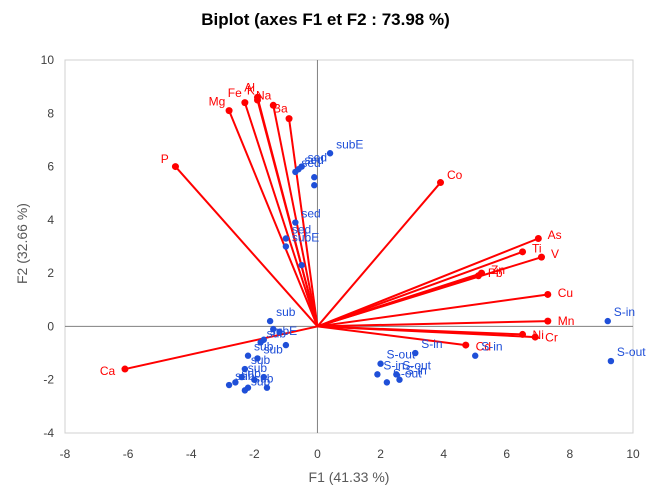  What do you see at coordinates (555, 254) in the screenshot?
I see `variable-label: V` at bounding box center [555, 254].